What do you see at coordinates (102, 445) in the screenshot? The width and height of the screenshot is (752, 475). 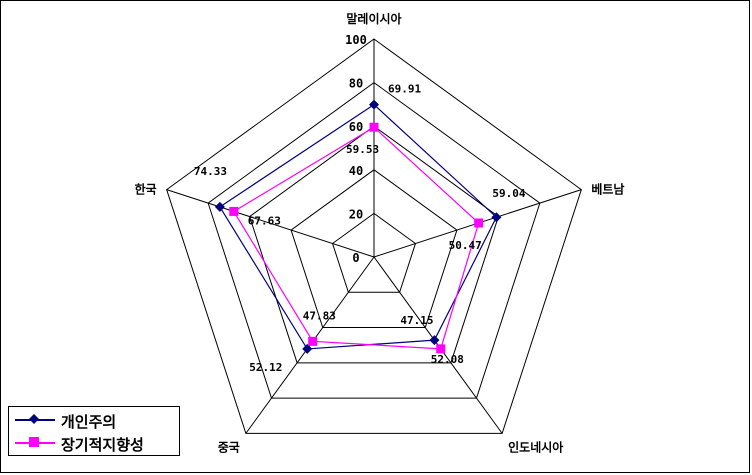 I see `legend-label-series-2: 장기적지향성` at bounding box center [102, 445].